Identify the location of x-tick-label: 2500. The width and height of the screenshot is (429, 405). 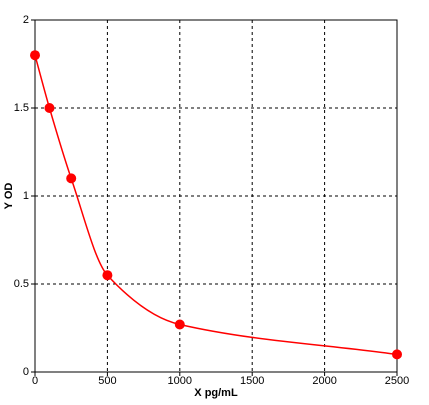
(397, 381).